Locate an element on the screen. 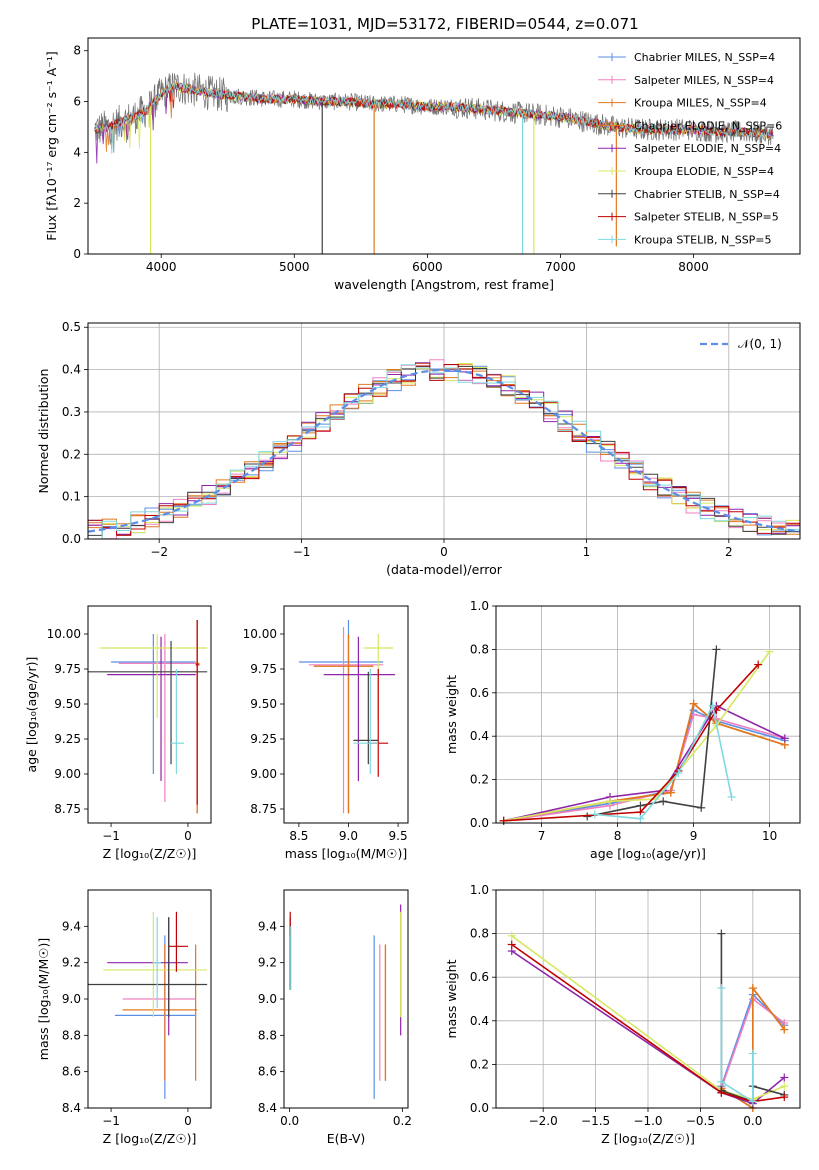 This screenshot has width=819, height=1170. x-tick-label: 4000 is located at coordinates (161, 267).